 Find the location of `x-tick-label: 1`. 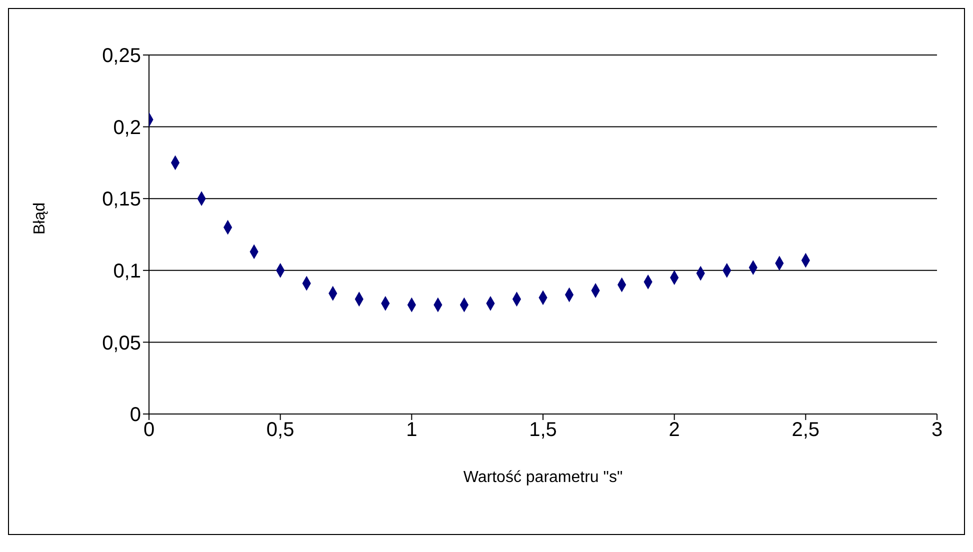

x-tick-label: 1 is located at coordinates (412, 430).